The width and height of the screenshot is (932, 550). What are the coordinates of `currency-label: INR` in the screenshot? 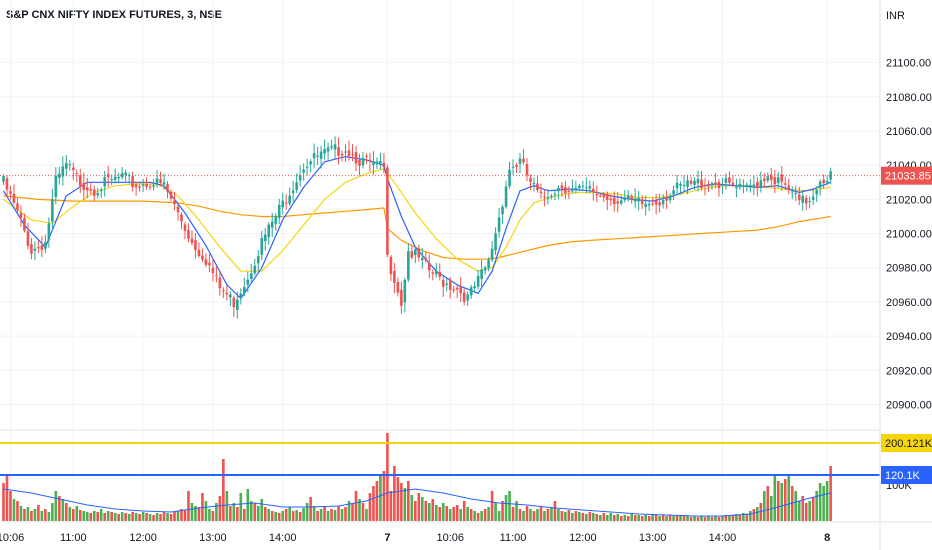 It's located at (895, 16).